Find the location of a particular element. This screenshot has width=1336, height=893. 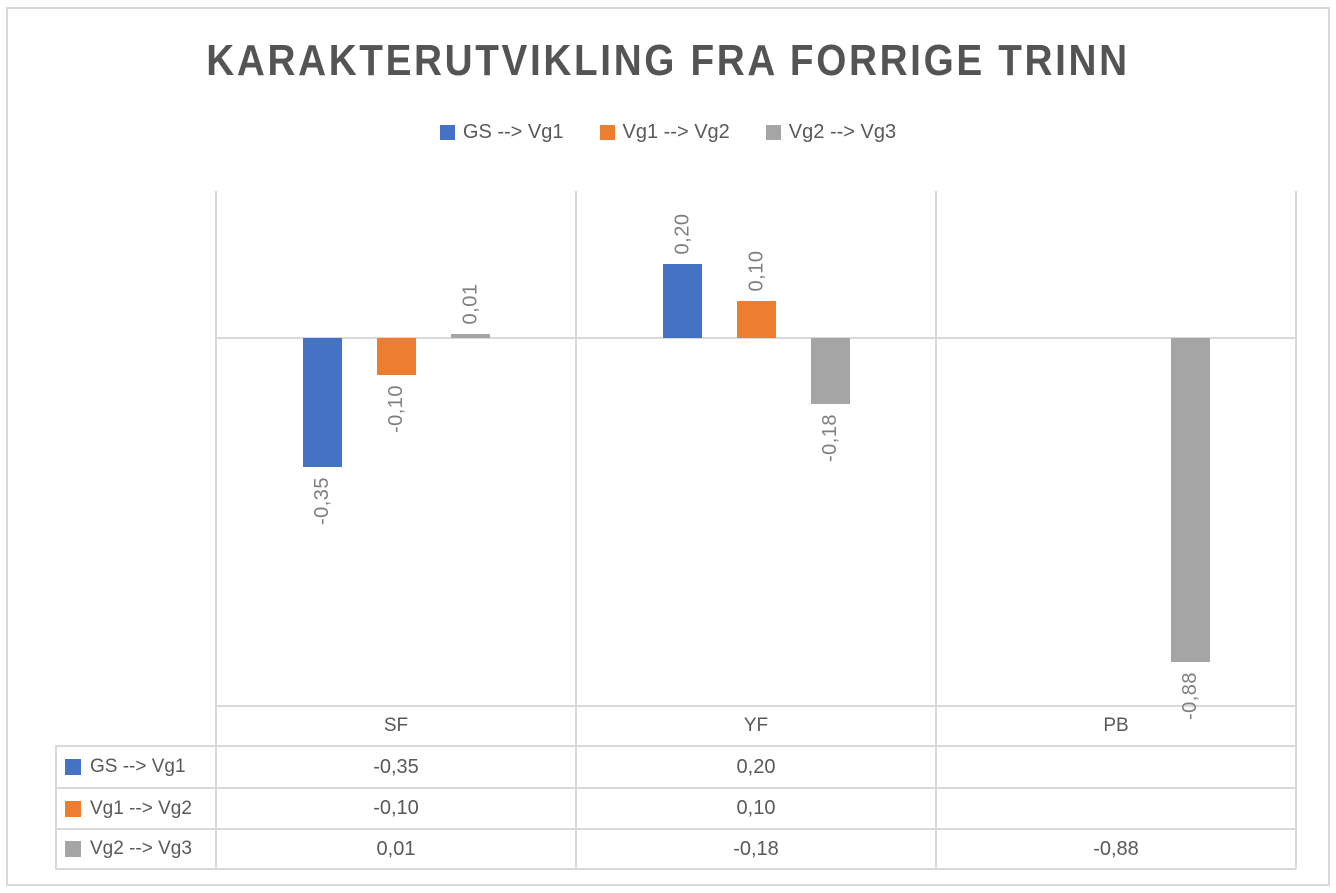

data-label: -0,18 is located at coordinates (830, 438).